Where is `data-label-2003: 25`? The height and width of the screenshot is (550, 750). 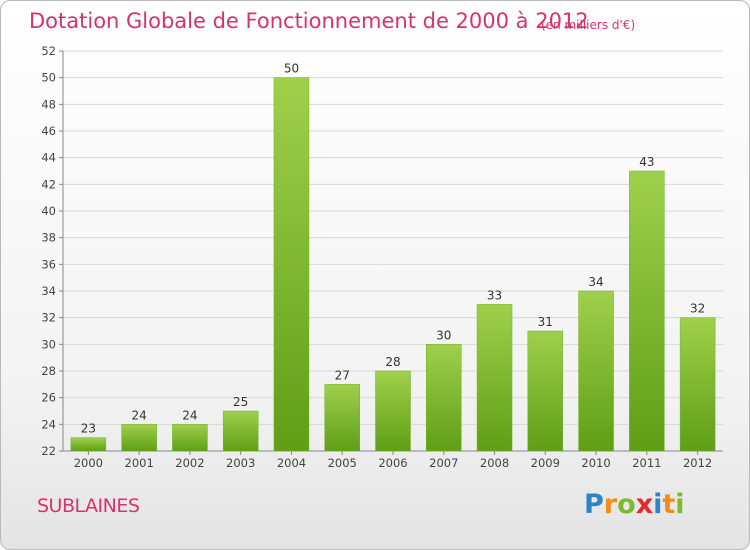
data-label-2003: 25 is located at coordinates (240, 402).